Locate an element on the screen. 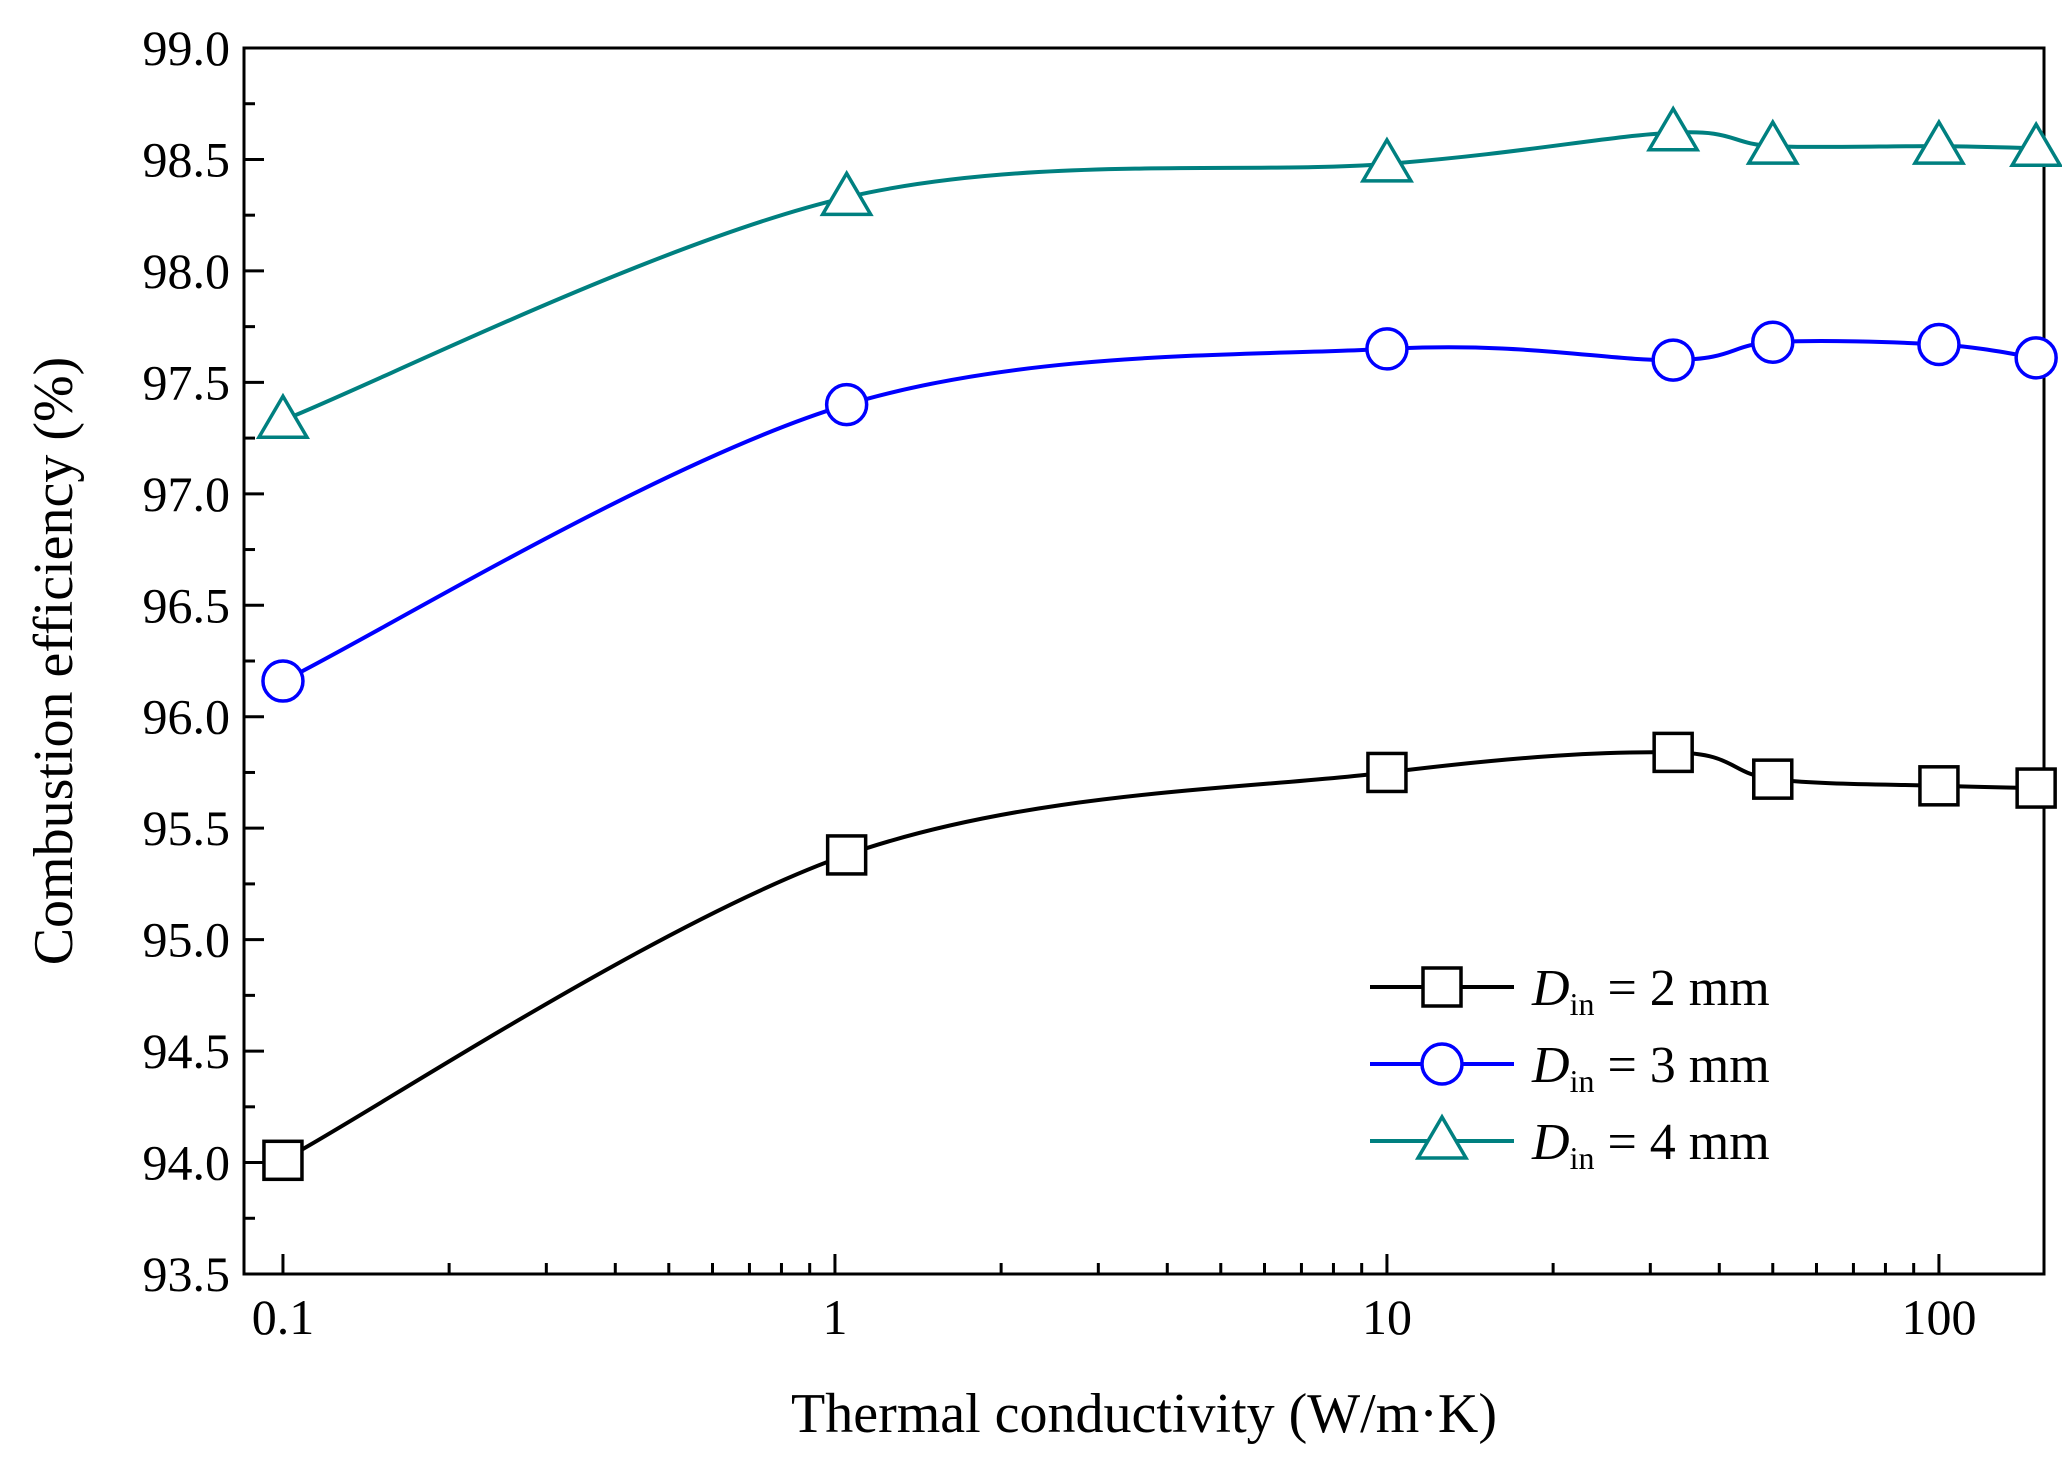  x-axis-ticks: 0.1 1 10 100 is located at coordinates (1114, 1299).